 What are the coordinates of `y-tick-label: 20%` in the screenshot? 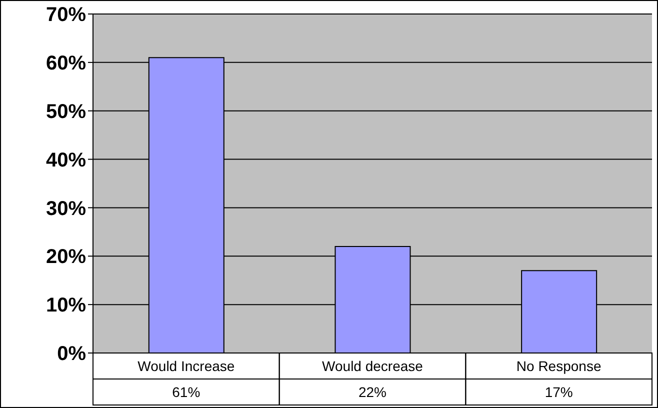 It's located at (66, 257).